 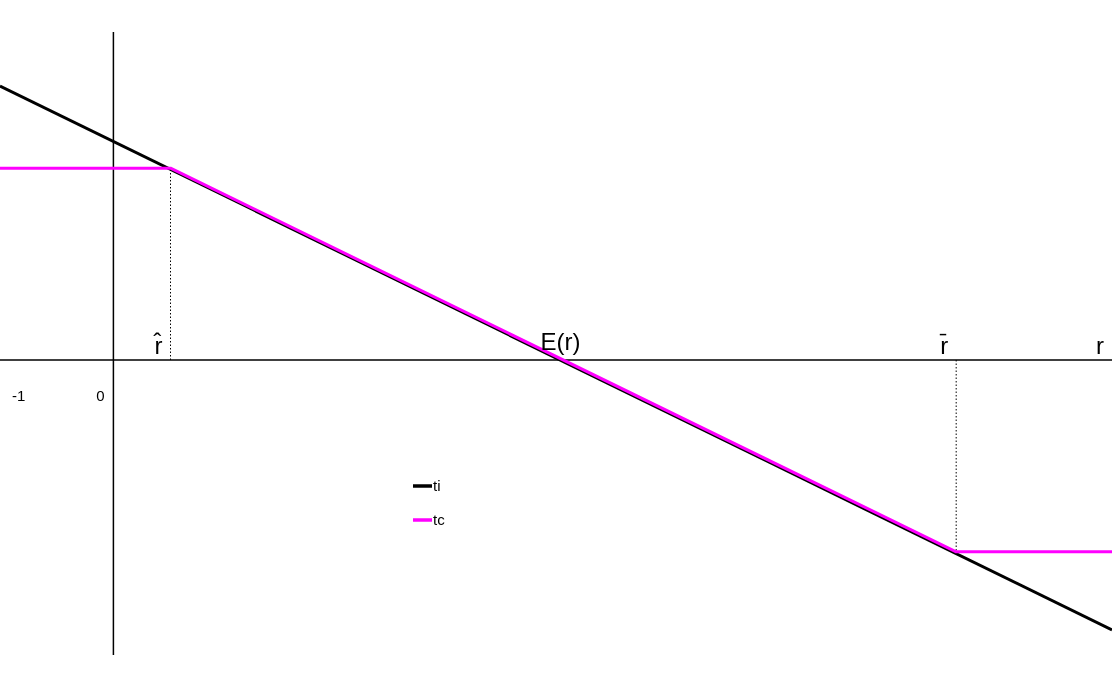 I want to click on ref-line-label: r̄, so click(x=943, y=345).